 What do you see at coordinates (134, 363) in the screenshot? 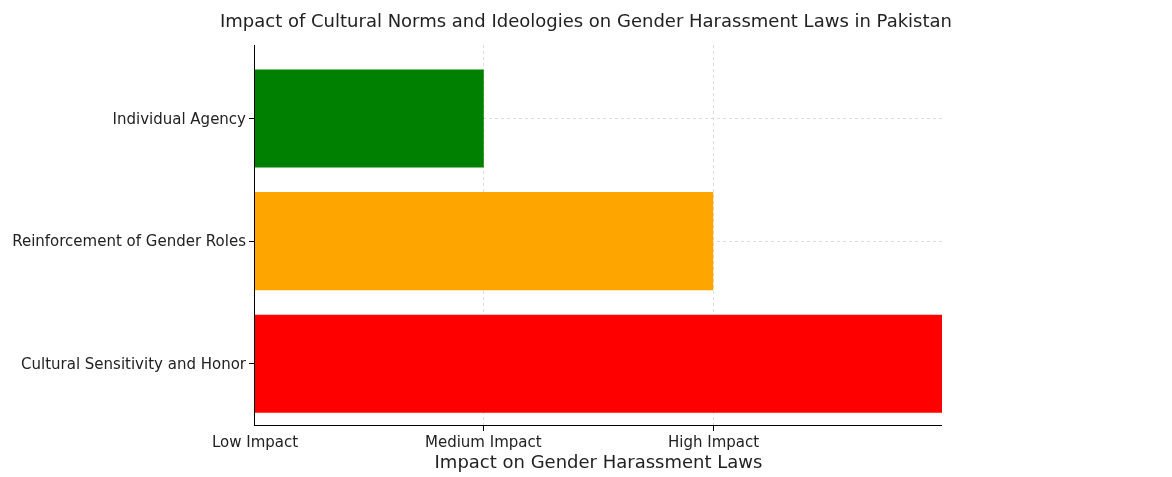
I see `y-tick-label: Cultural Sensitivity and Honor` at bounding box center [134, 363].